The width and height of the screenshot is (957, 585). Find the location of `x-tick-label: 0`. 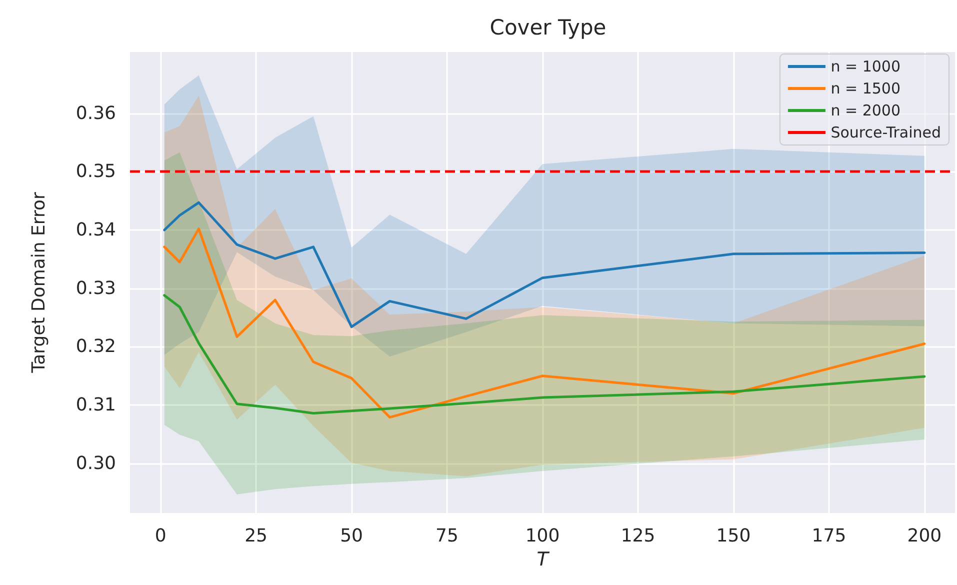

x-tick-label: 0 is located at coordinates (160, 536).